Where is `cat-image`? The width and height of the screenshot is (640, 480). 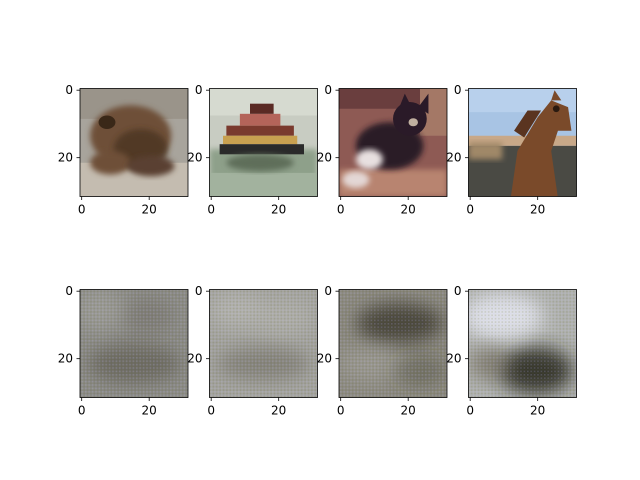 cat-image is located at coordinates (393, 142).